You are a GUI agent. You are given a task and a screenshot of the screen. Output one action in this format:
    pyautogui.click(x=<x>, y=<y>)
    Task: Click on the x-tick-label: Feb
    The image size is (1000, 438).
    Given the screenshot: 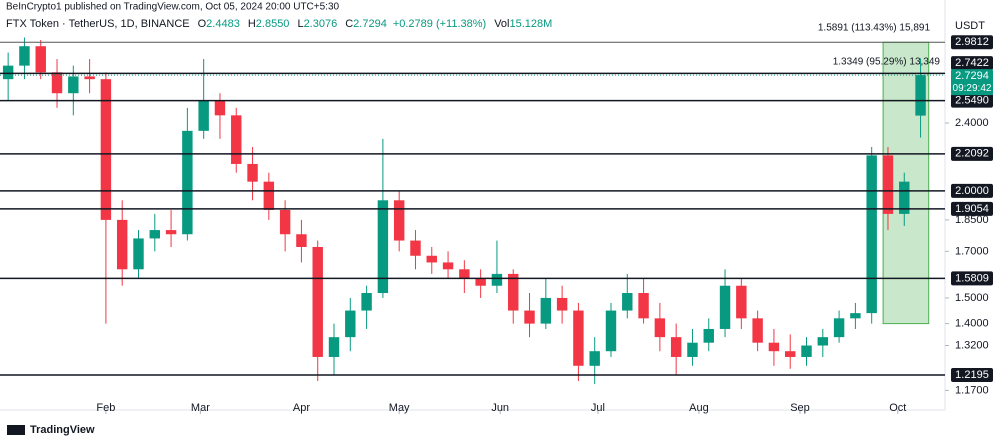 What is the action you would take?
    pyautogui.click(x=105, y=408)
    